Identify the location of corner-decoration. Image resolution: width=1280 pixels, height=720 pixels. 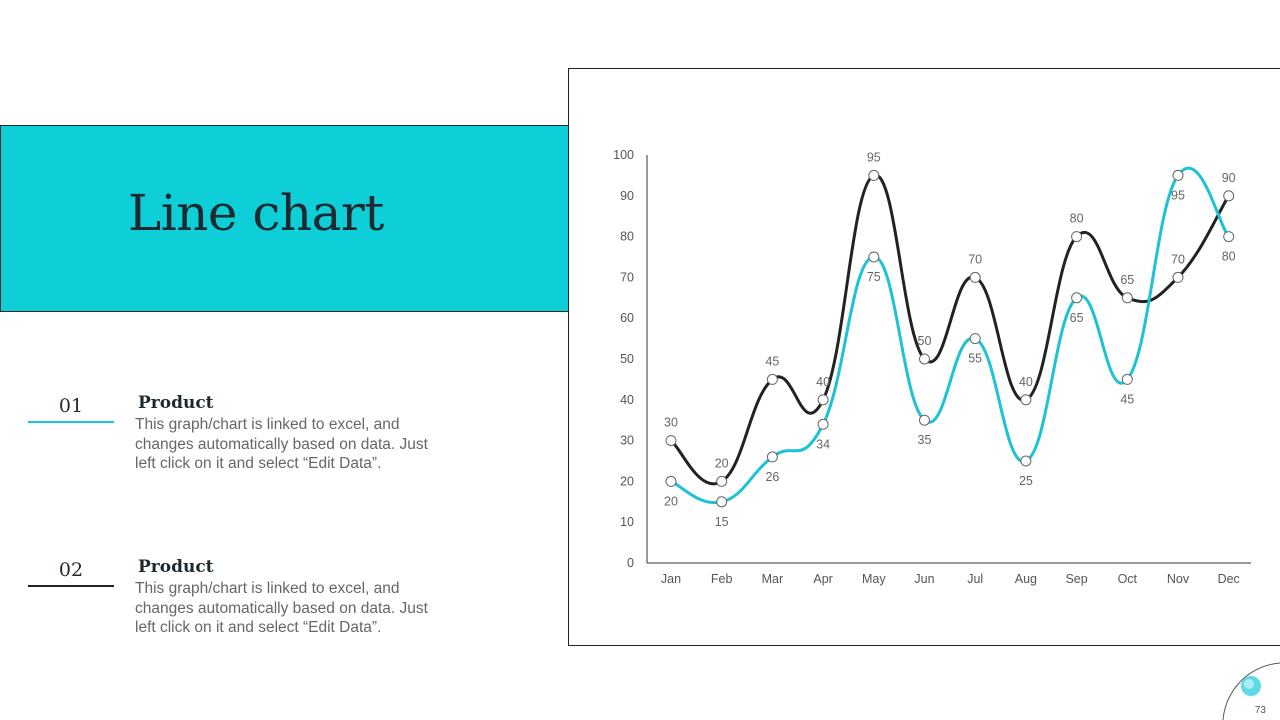
(1251, 691).